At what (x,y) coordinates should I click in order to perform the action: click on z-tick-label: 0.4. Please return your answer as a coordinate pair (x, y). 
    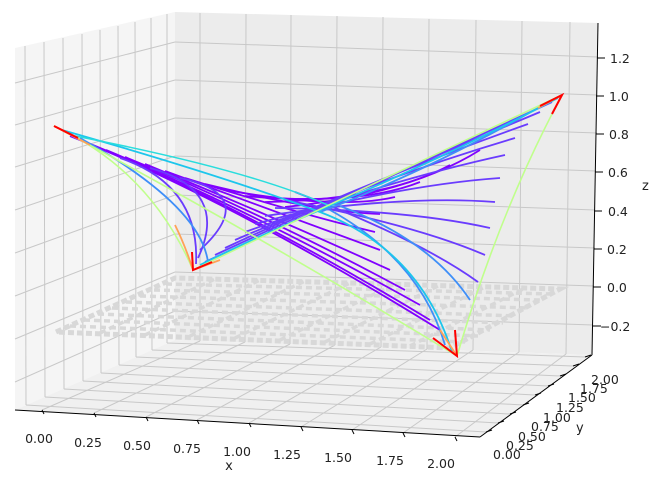
    Looking at the image, I should click on (618, 211).